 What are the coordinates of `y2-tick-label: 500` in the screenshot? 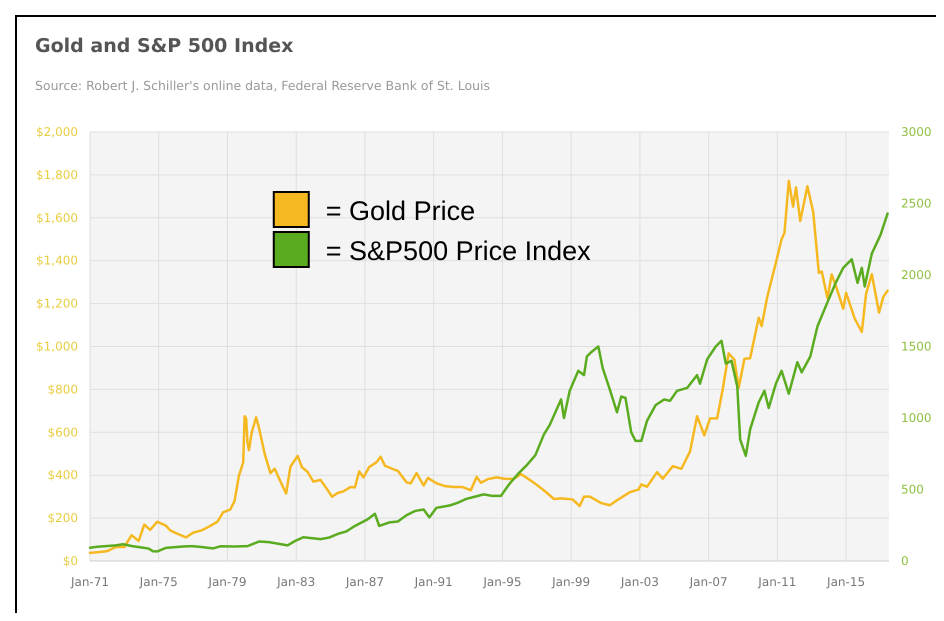 It's located at (912, 489).